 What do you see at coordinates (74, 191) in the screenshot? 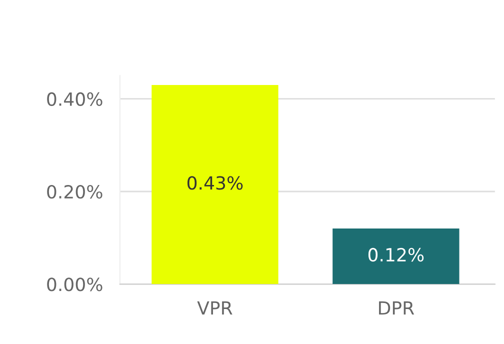
I see `y-tick-label: 0.20%` at bounding box center [74, 191].